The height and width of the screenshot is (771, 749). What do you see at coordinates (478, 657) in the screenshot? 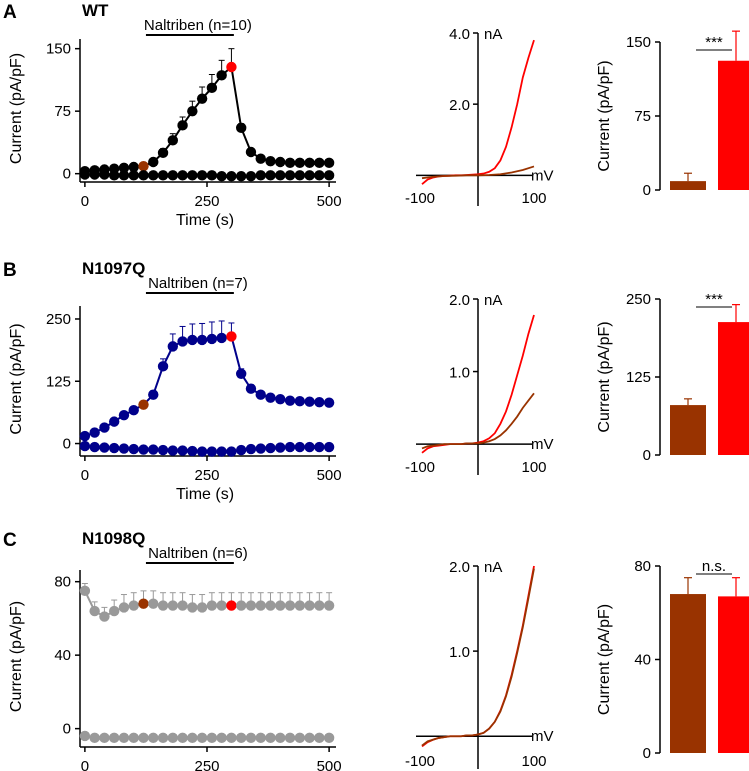
I see `iv-trace-baseline` at bounding box center [478, 657].